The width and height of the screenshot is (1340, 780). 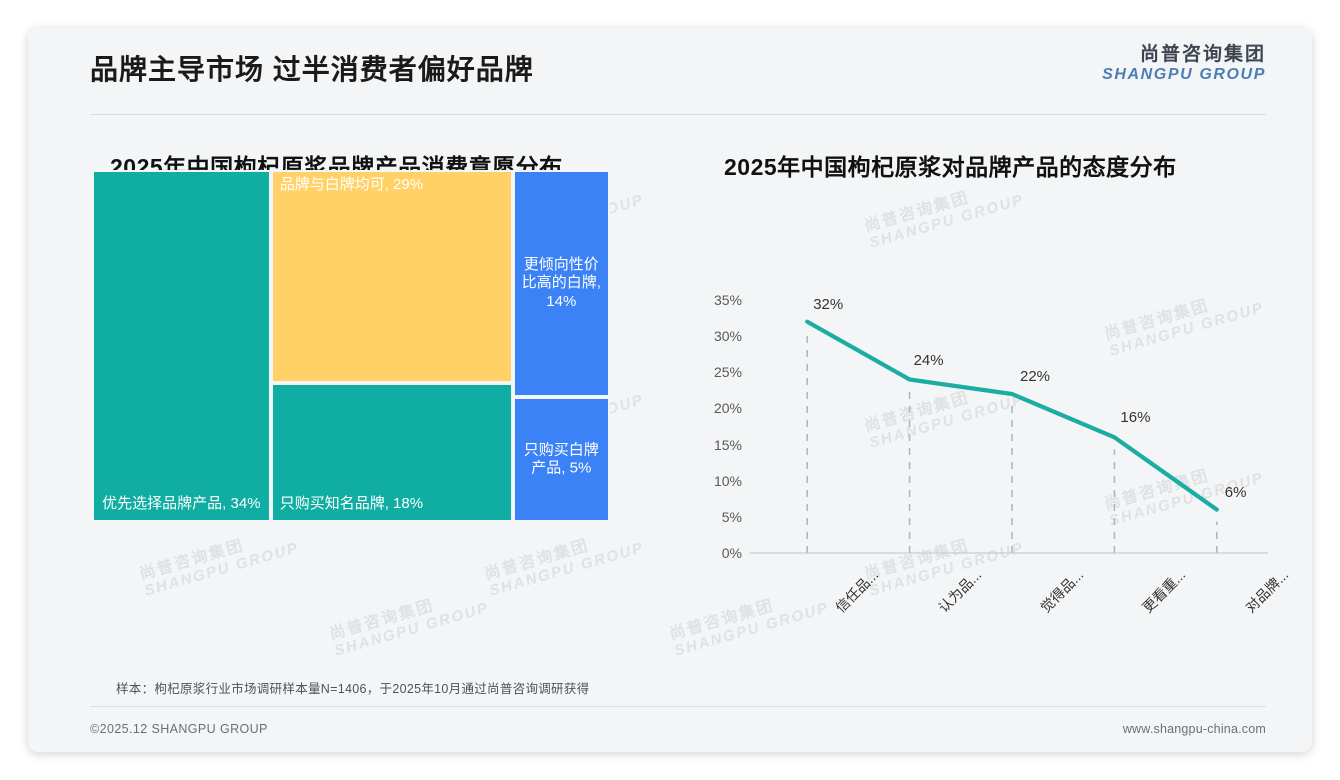 I want to click on treemap-tile-label: 只购买白牌产品, 5%, so click(x=561, y=458).